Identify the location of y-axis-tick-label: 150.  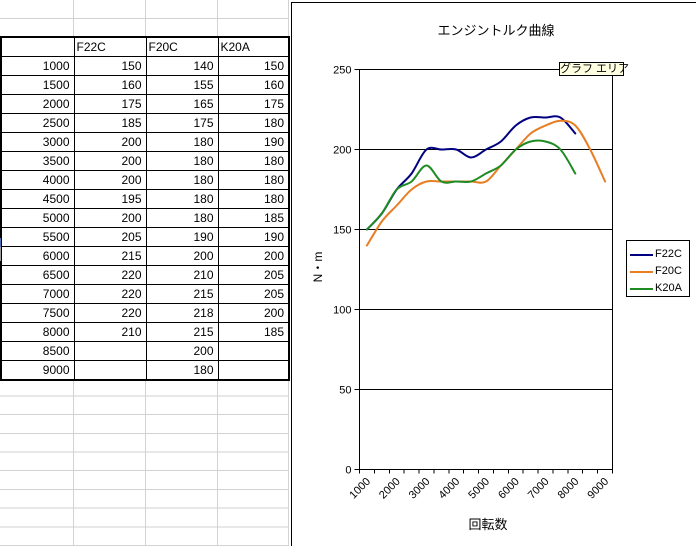
(342, 231).